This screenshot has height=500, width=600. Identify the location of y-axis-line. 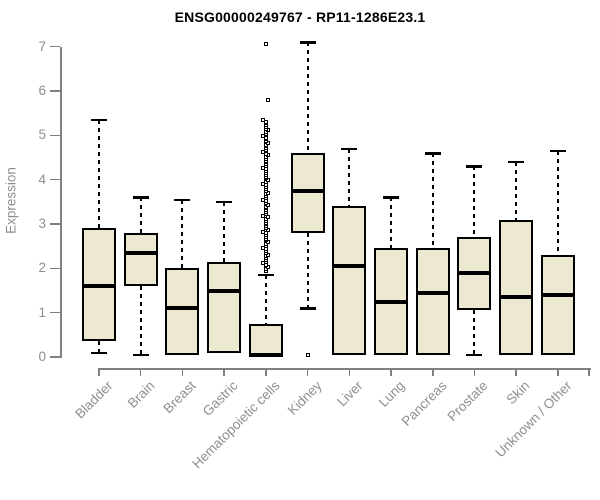
(61, 202).